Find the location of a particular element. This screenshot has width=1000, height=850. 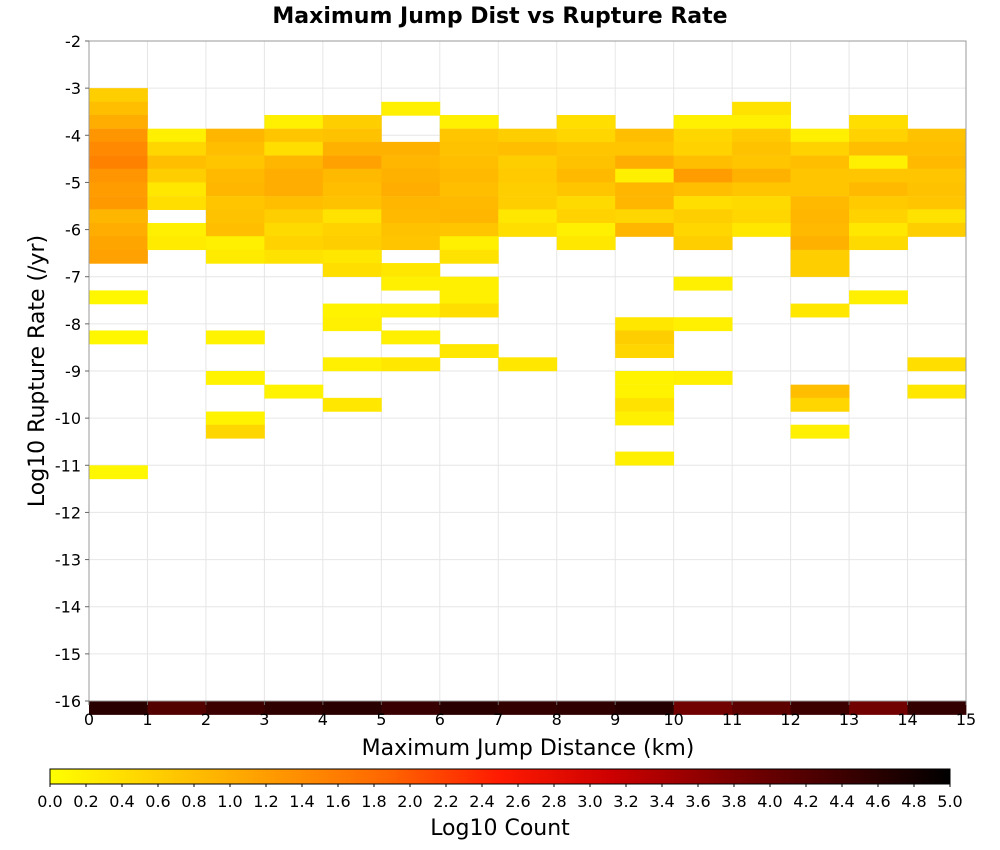

colorbar-tick-label: 0.6 is located at coordinates (157, 801).